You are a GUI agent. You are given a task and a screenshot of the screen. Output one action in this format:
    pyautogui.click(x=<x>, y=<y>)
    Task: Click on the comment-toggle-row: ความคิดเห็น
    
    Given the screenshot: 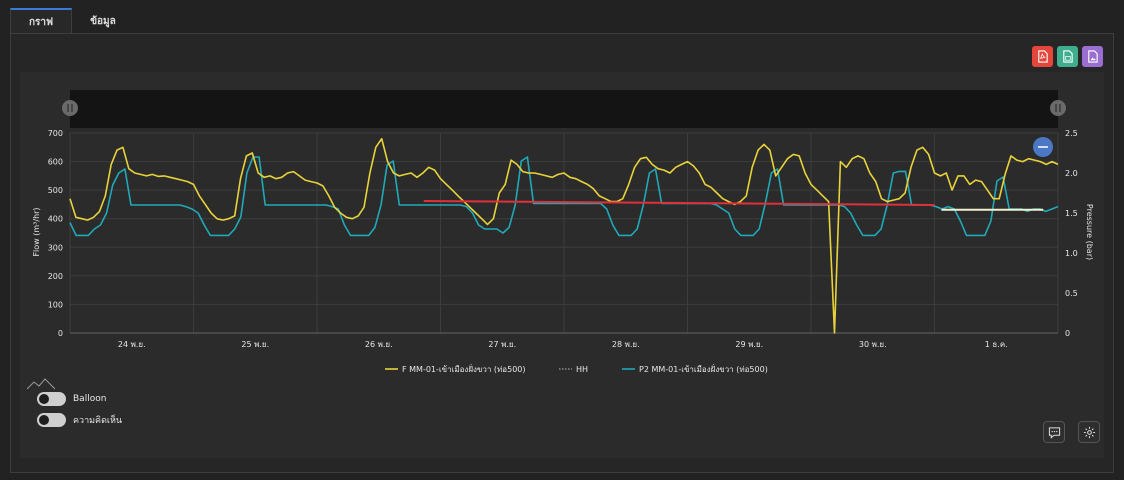 What is the action you would take?
    pyautogui.click(x=79, y=420)
    